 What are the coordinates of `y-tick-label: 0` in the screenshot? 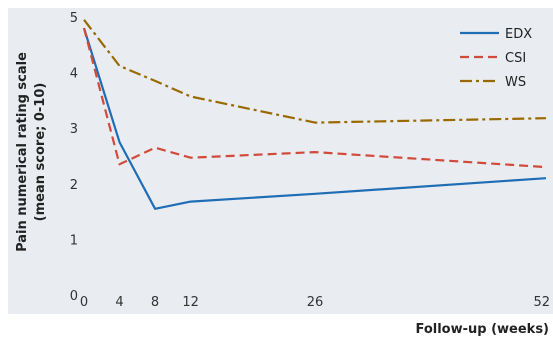 It's located at (74, 296).